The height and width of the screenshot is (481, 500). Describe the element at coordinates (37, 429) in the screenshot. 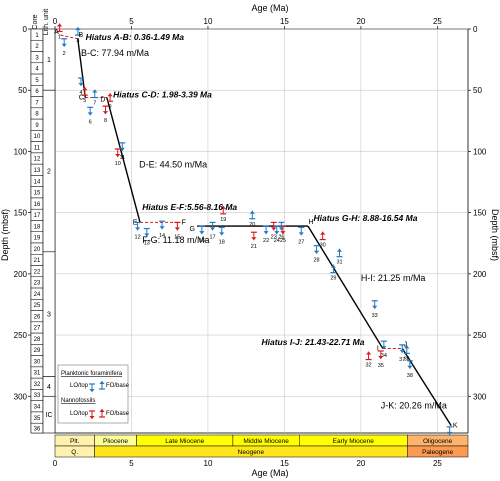

I see `core-number: 36` at that location.